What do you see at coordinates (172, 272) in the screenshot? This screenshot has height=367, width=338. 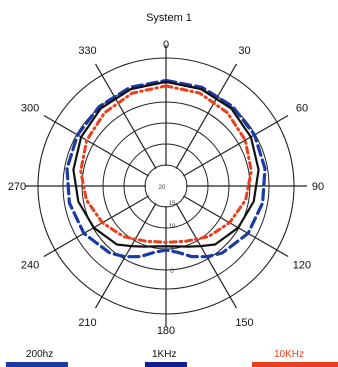 I see `ring-label-0: 0` at bounding box center [172, 272].